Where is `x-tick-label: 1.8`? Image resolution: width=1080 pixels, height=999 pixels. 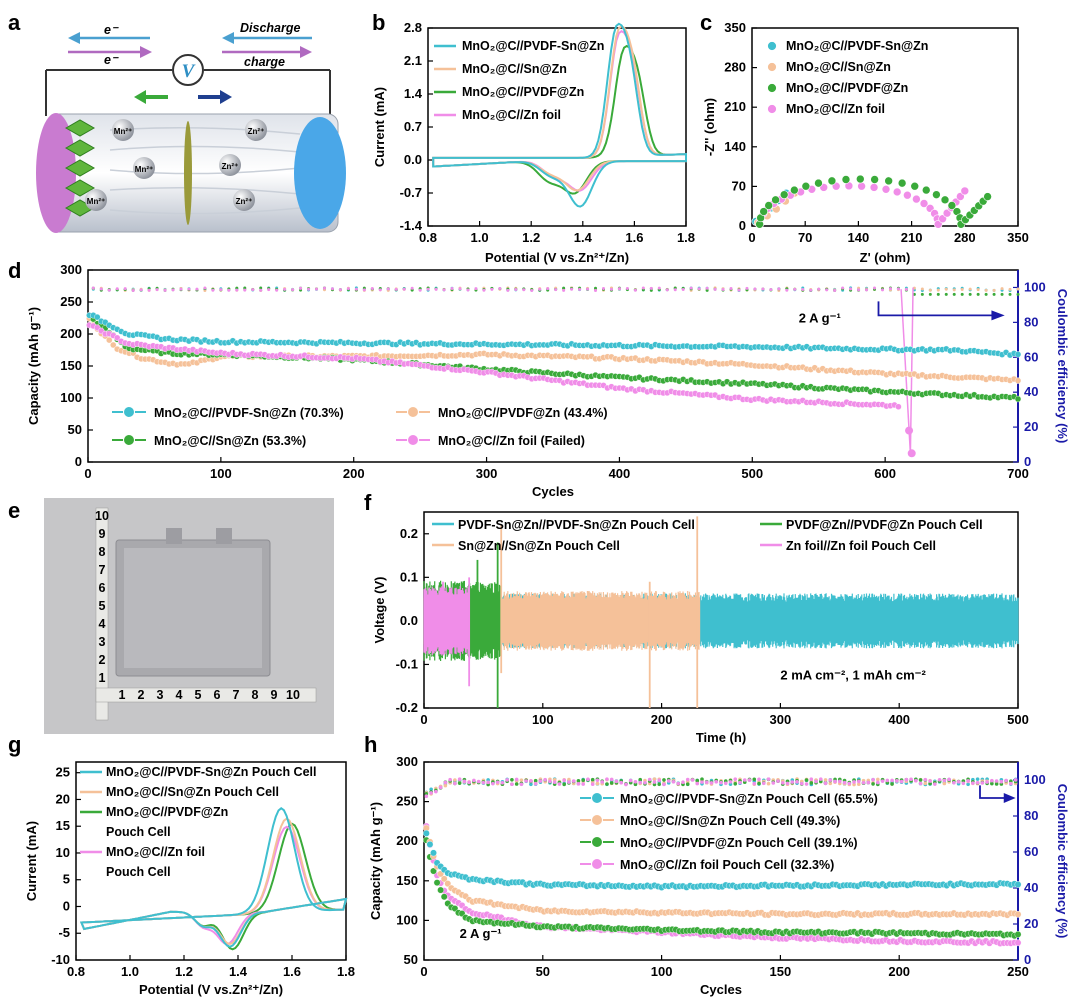 x-tick-label: 1.8 is located at coordinates (346, 971).